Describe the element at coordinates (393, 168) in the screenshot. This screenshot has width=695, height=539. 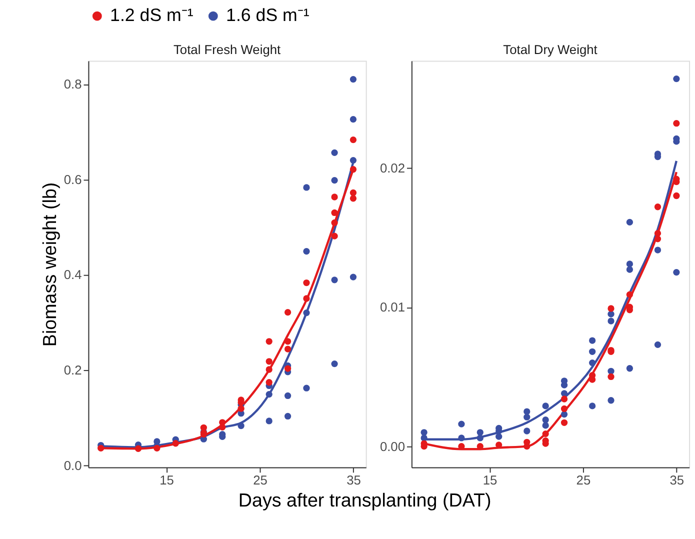
I see `y-tick-label: 0.02` at that location.